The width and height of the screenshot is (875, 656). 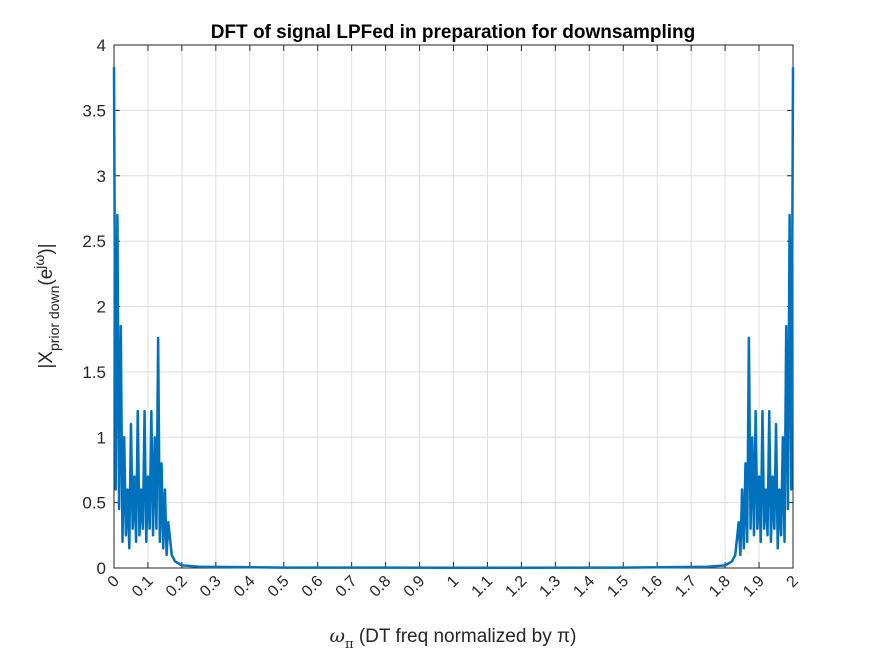 I want to click on y-tick-label: 1.5, so click(x=94, y=372).